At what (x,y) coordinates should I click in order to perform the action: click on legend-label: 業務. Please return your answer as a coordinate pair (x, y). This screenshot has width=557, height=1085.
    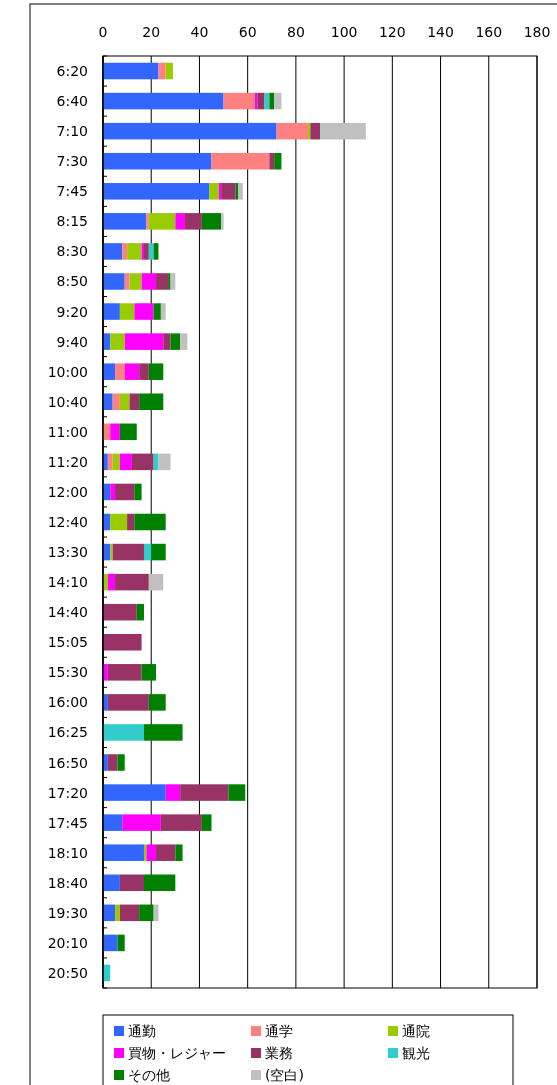
    Looking at the image, I should click on (279, 1053).